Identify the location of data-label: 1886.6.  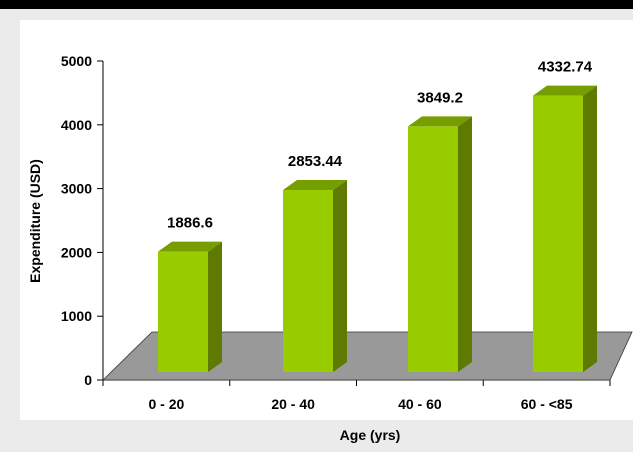
(190, 223).